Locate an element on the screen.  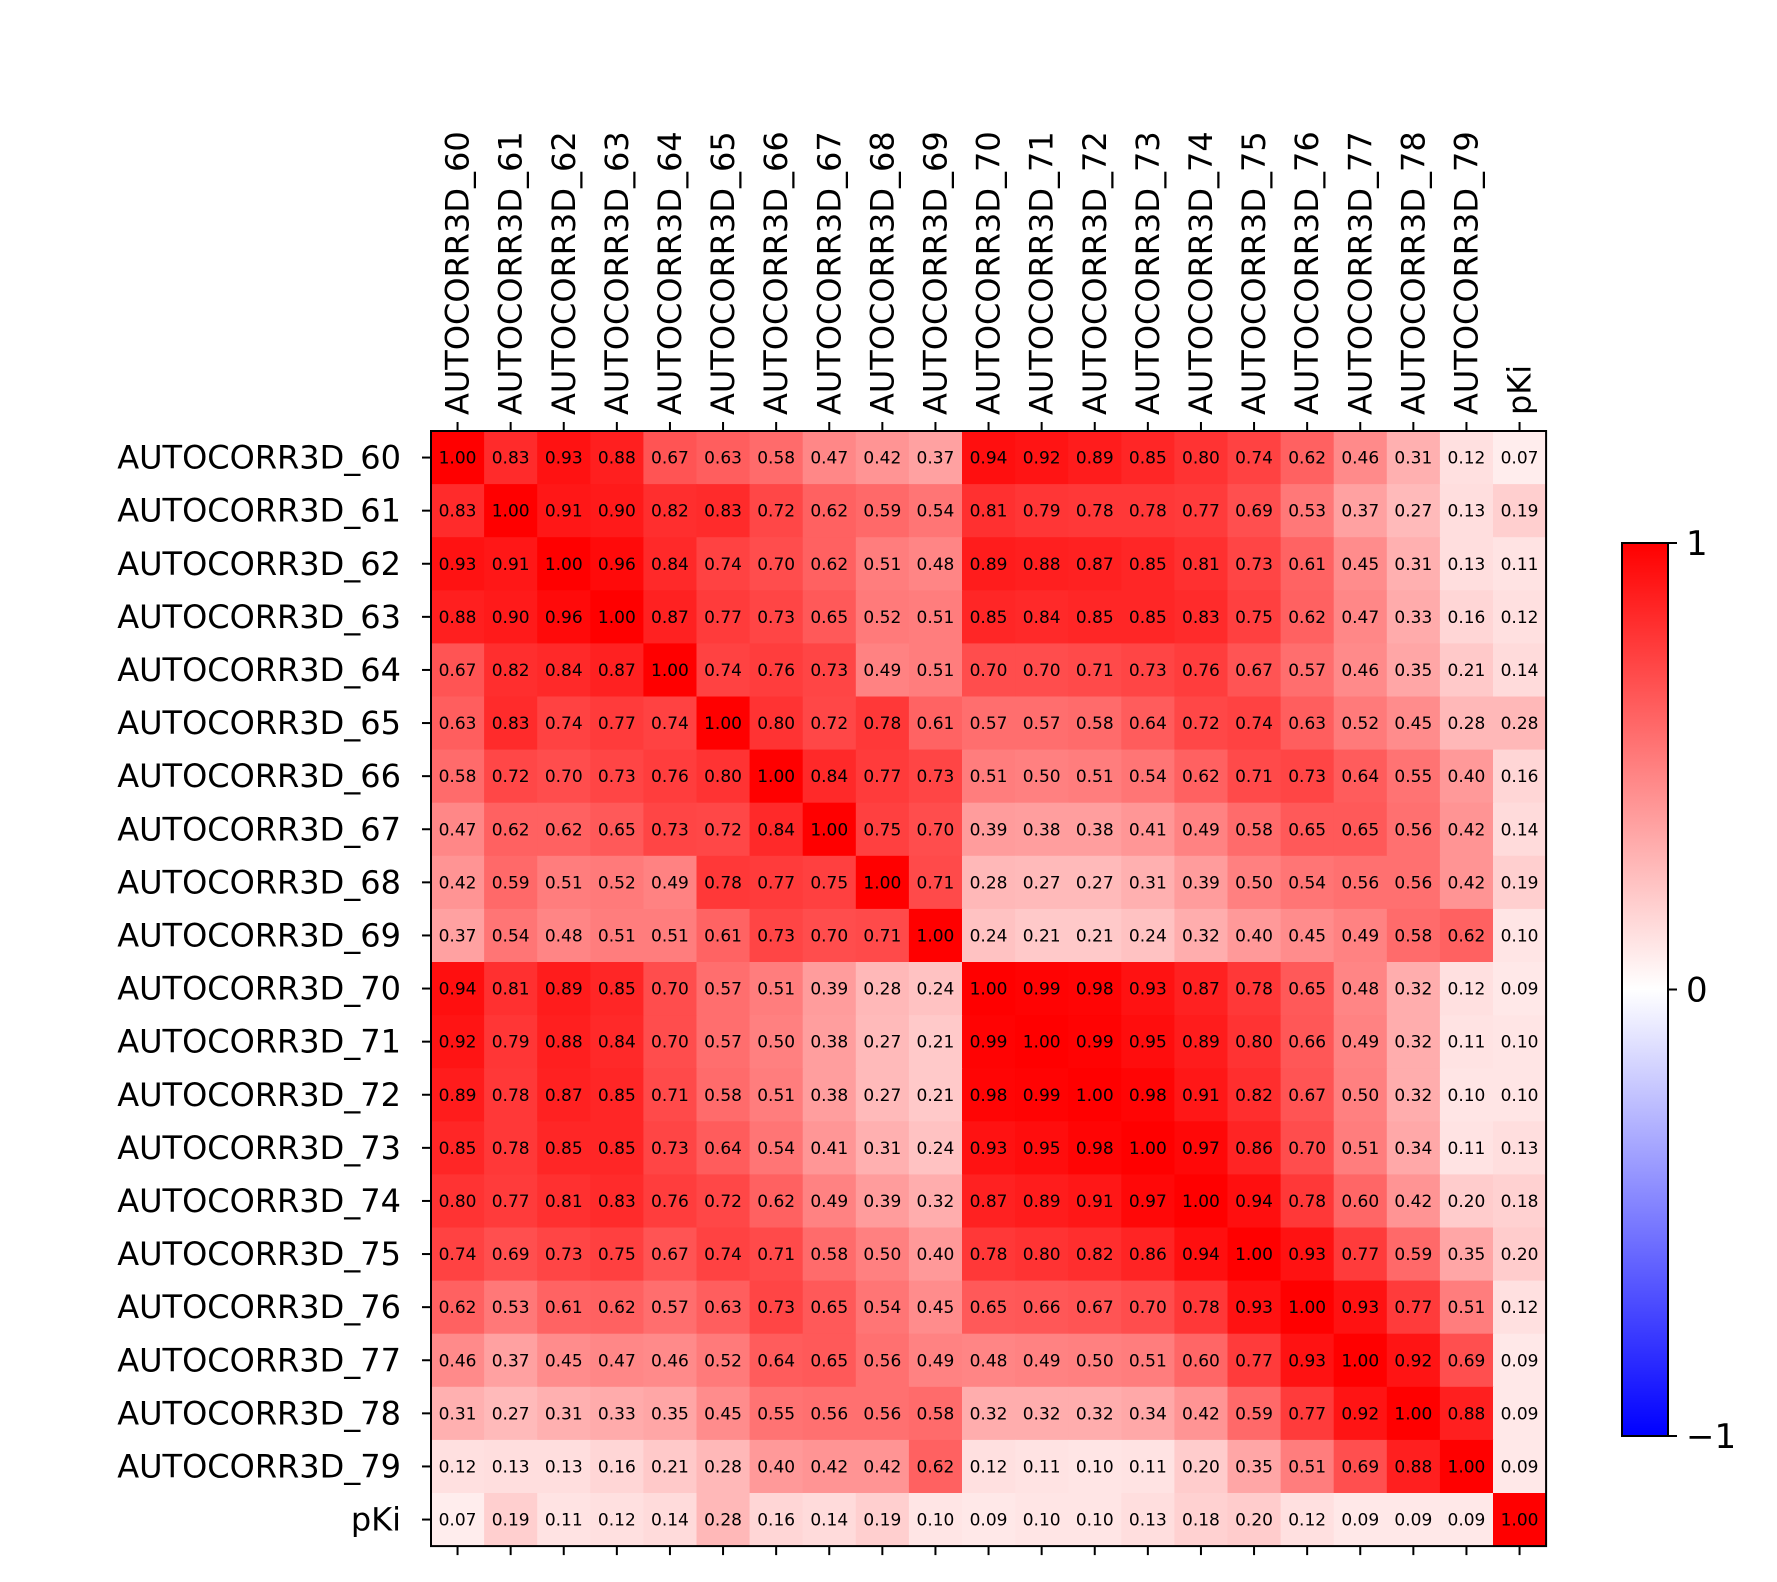
y-tick-label: AUTOCORR3D_70 is located at coordinates (259, 989).